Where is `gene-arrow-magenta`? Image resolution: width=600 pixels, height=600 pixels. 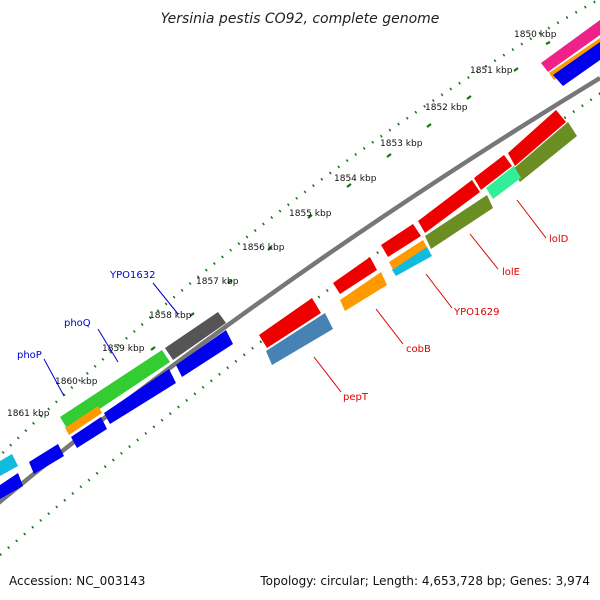 gene-arrow-magenta is located at coordinates (570, 46).